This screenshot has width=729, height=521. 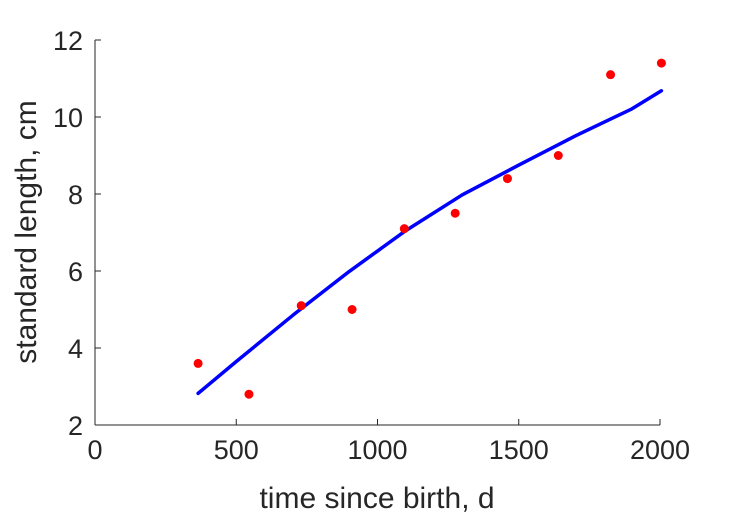 What do you see at coordinates (376, 498) in the screenshot?
I see `x-axis-title: time since birth, d` at bounding box center [376, 498].